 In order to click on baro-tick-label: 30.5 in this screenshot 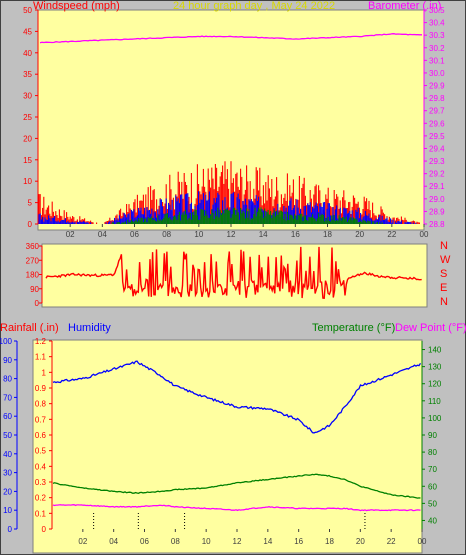, I will do `click(437, 10)`.